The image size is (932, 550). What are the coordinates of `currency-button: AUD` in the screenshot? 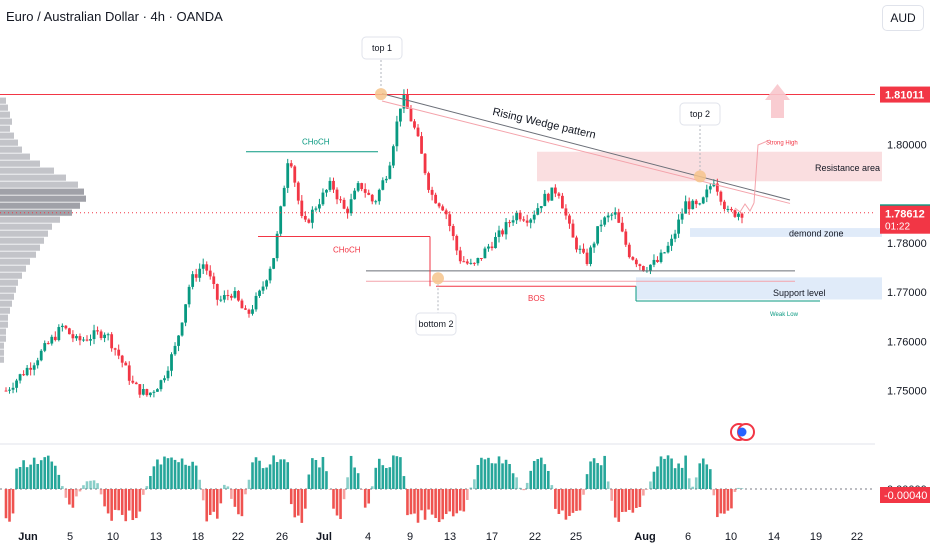 It's located at (903, 18).